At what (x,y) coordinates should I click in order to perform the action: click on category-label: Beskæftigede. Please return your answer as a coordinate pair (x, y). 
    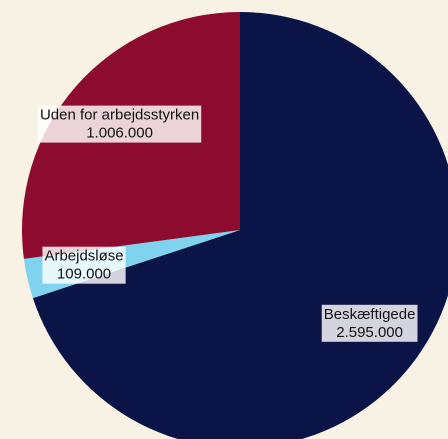
    Looking at the image, I should click on (370, 314).